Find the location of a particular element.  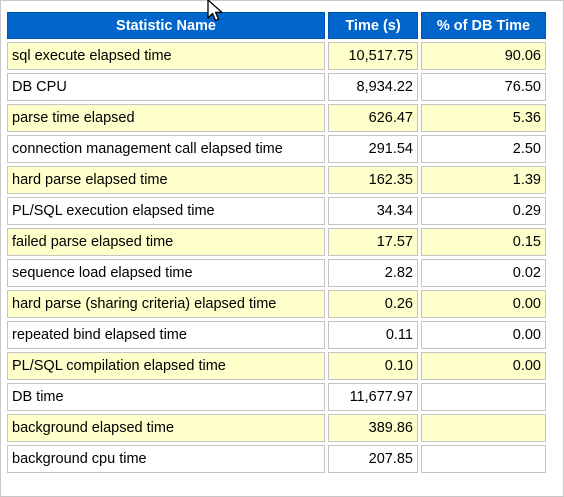

pct-db-time-cell: 2.50 is located at coordinates (483, 149).